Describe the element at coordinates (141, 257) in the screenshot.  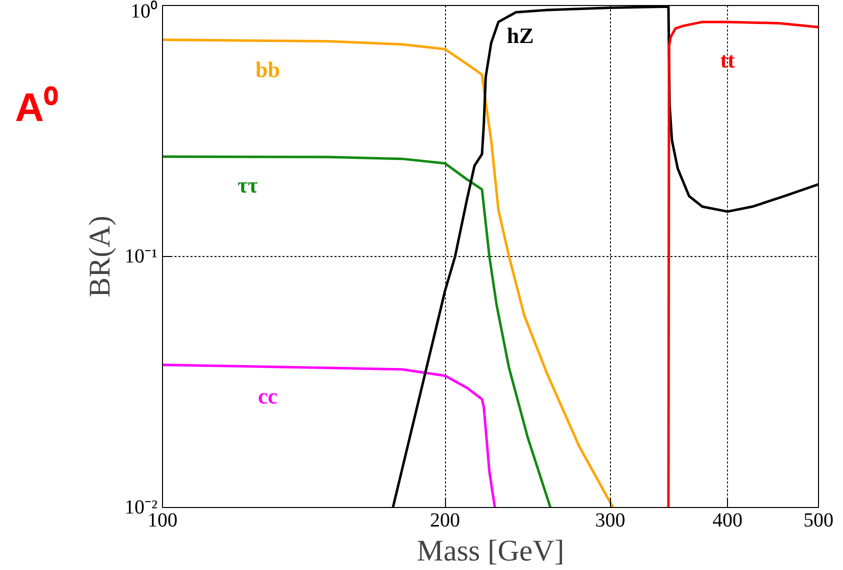
I see `y-tick-label: 10⁻¹` at that location.